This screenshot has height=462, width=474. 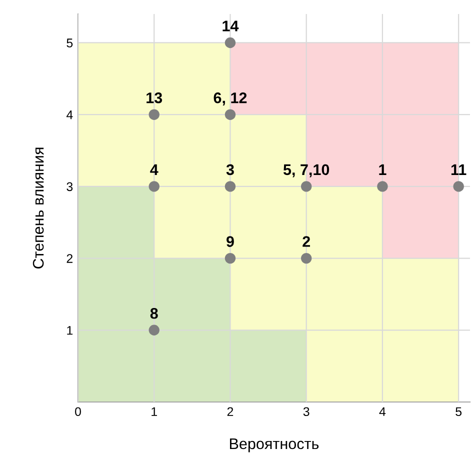 What do you see at coordinates (230, 411) in the screenshot?
I see `x-tick-label: 2` at bounding box center [230, 411].